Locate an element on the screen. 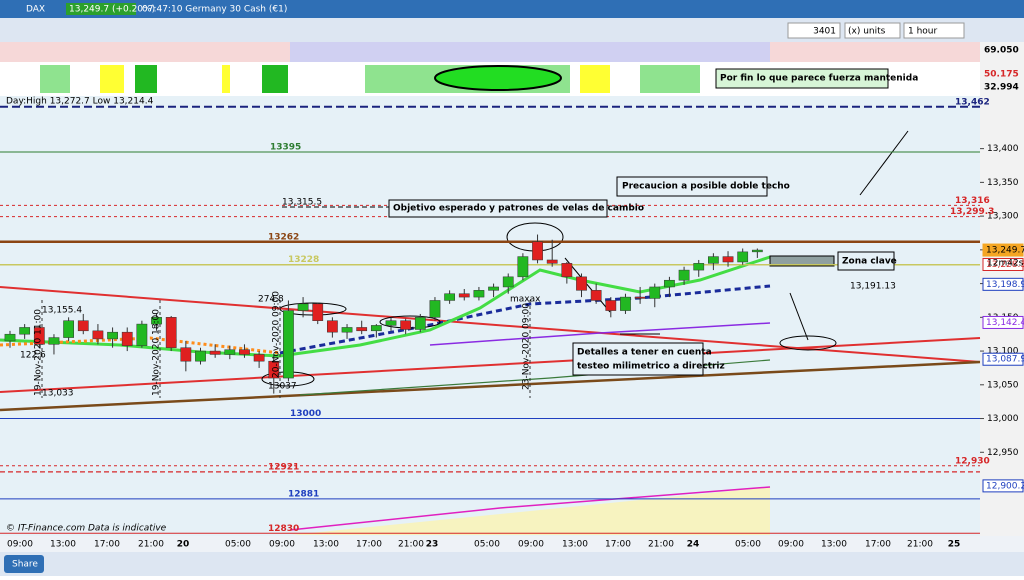  share-label: Share is located at coordinates (25, 565).